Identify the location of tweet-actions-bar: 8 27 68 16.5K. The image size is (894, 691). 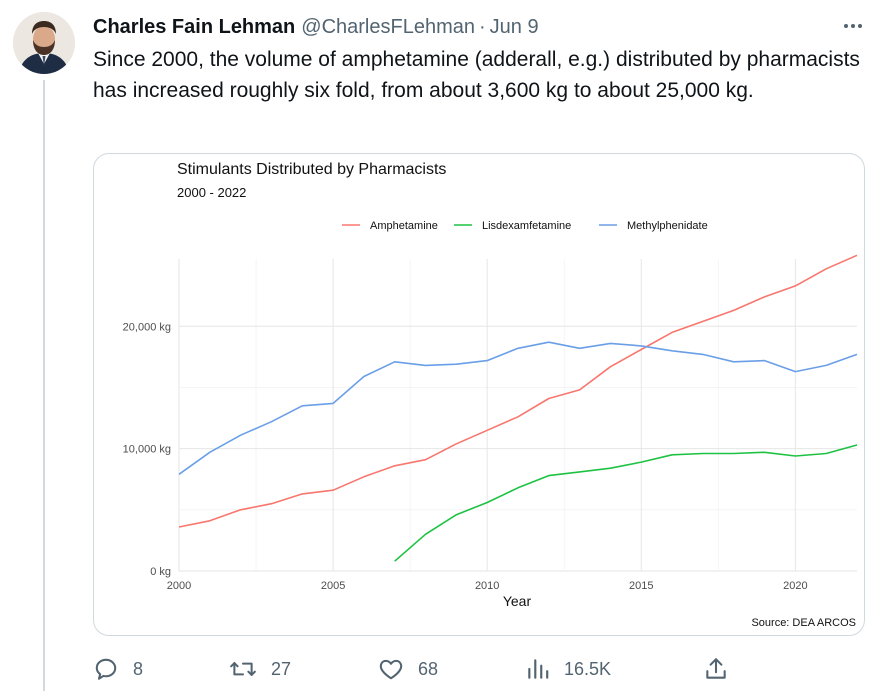
(478, 669).